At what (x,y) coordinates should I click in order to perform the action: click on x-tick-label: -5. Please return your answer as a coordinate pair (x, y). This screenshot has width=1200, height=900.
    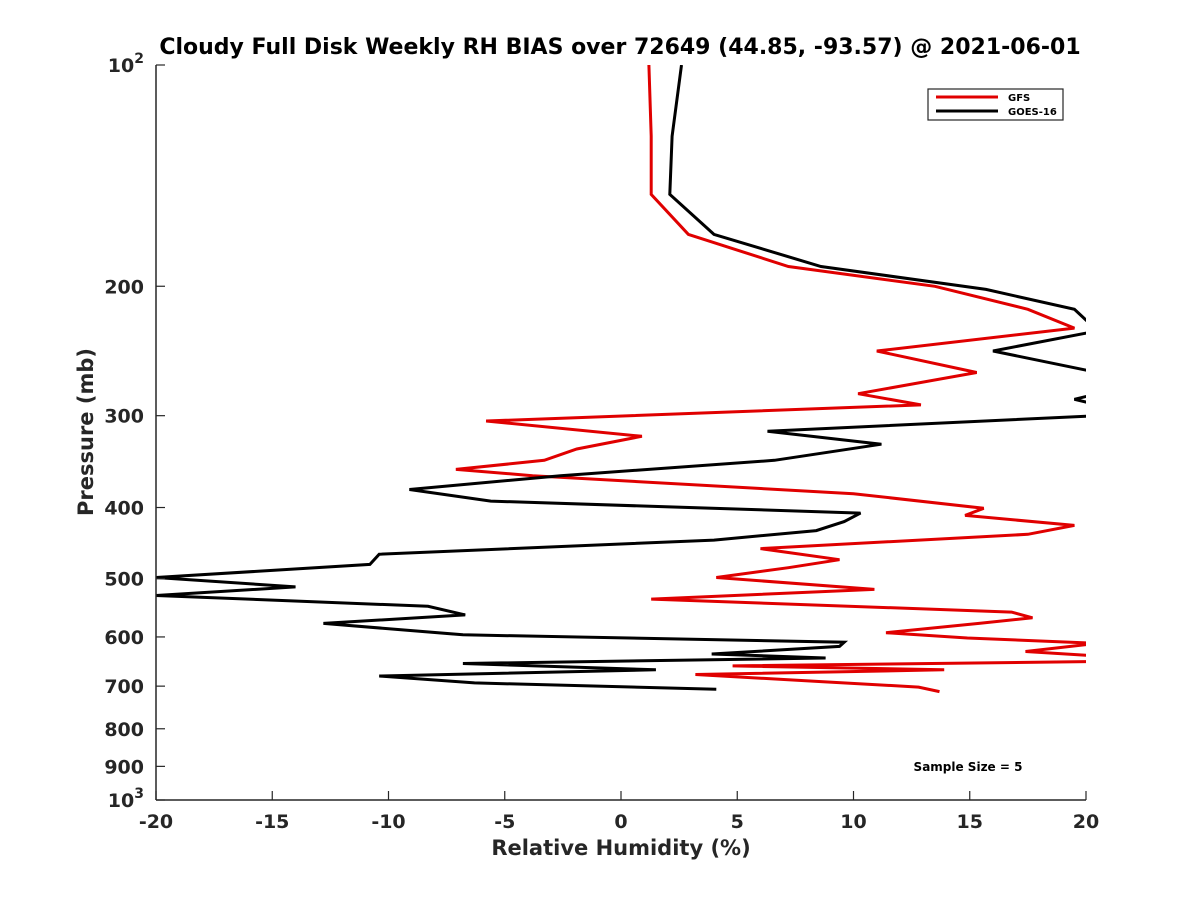
    Looking at the image, I should click on (504, 822).